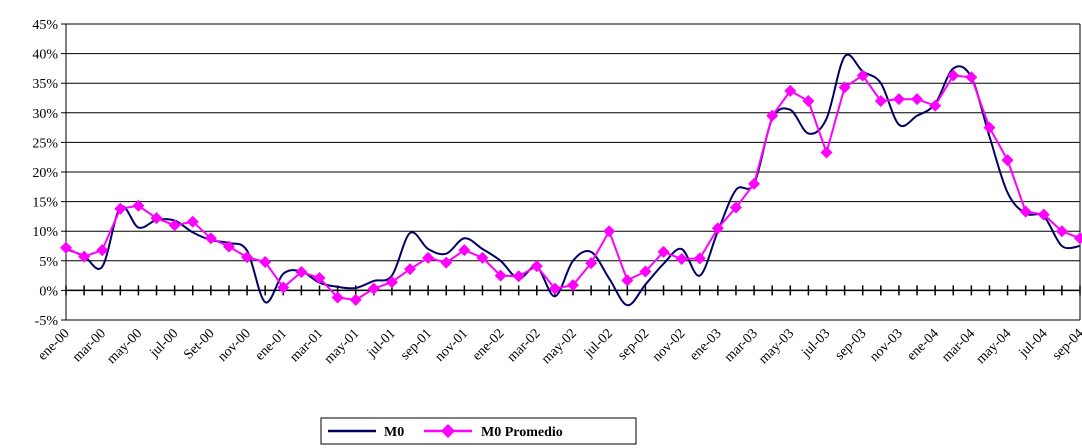  Describe the element at coordinates (45, 84) in the screenshot. I see `y-tick-label: 35%` at that location.